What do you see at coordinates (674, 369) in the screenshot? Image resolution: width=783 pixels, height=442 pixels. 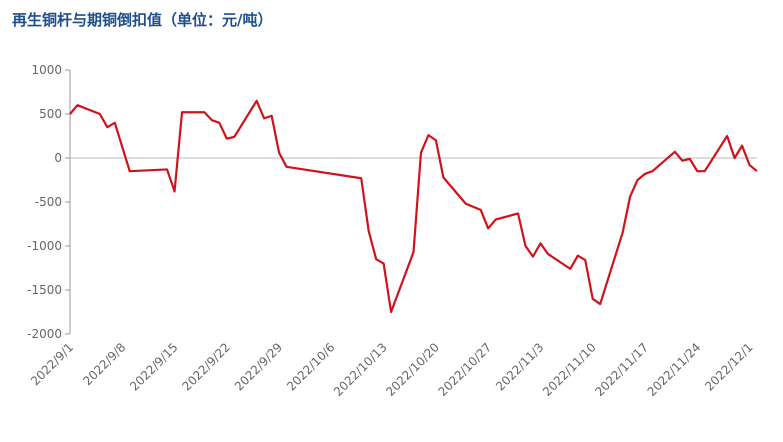 I see `x-tick-label: 2022/11/24` at bounding box center [674, 369].